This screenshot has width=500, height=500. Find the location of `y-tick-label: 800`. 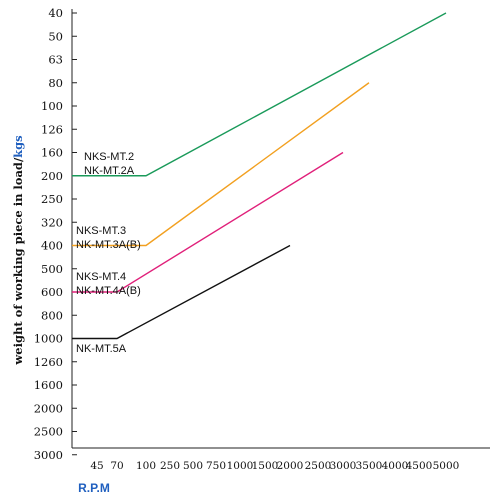

y-tick-label: 800 is located at coordinates (52, 315).